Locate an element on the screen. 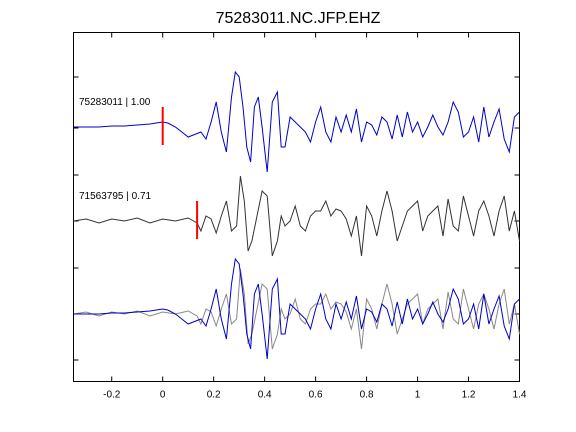 This screenshot has height=432, width=576. trace-label-2: 71563795 | 0.71 is located at coordinates (115, 196).